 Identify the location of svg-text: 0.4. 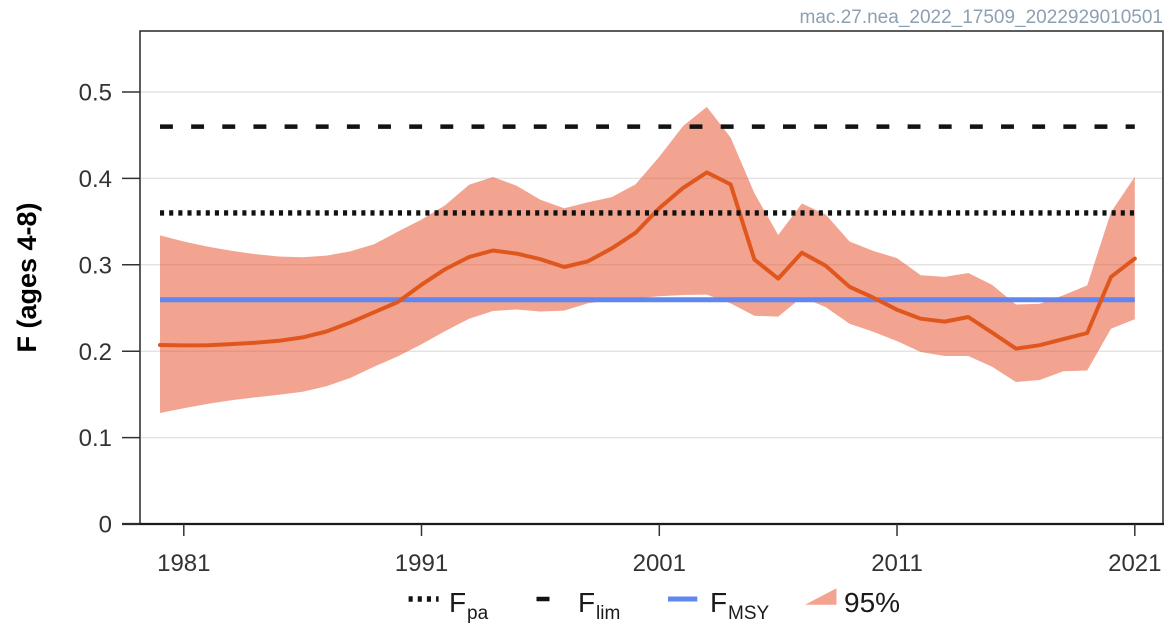
(95, 179).